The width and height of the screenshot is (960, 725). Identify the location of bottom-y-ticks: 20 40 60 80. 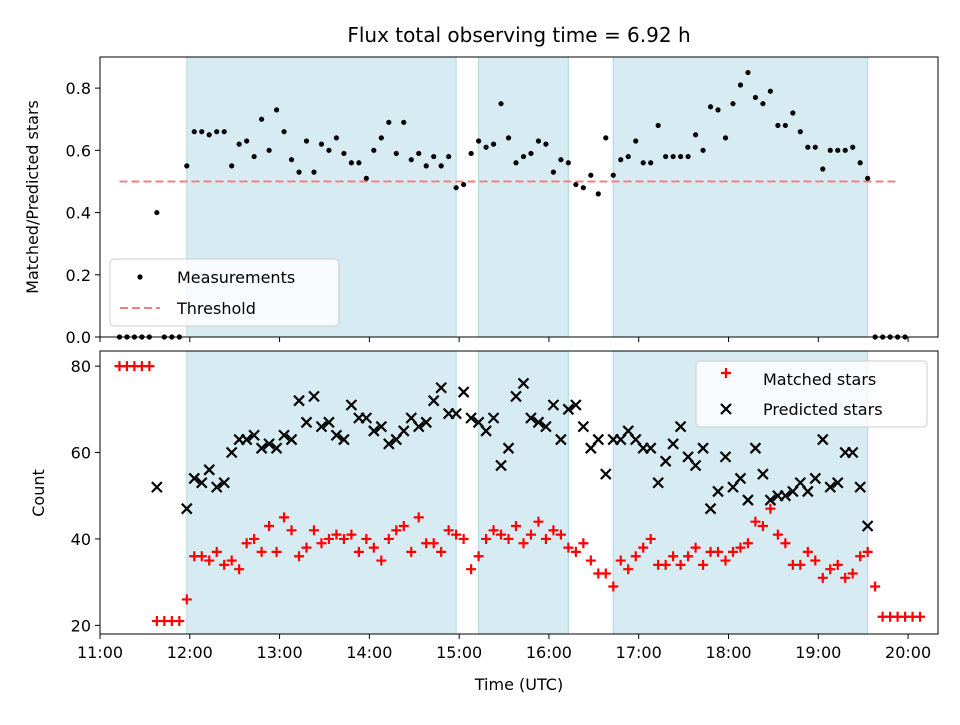
(85, 496).